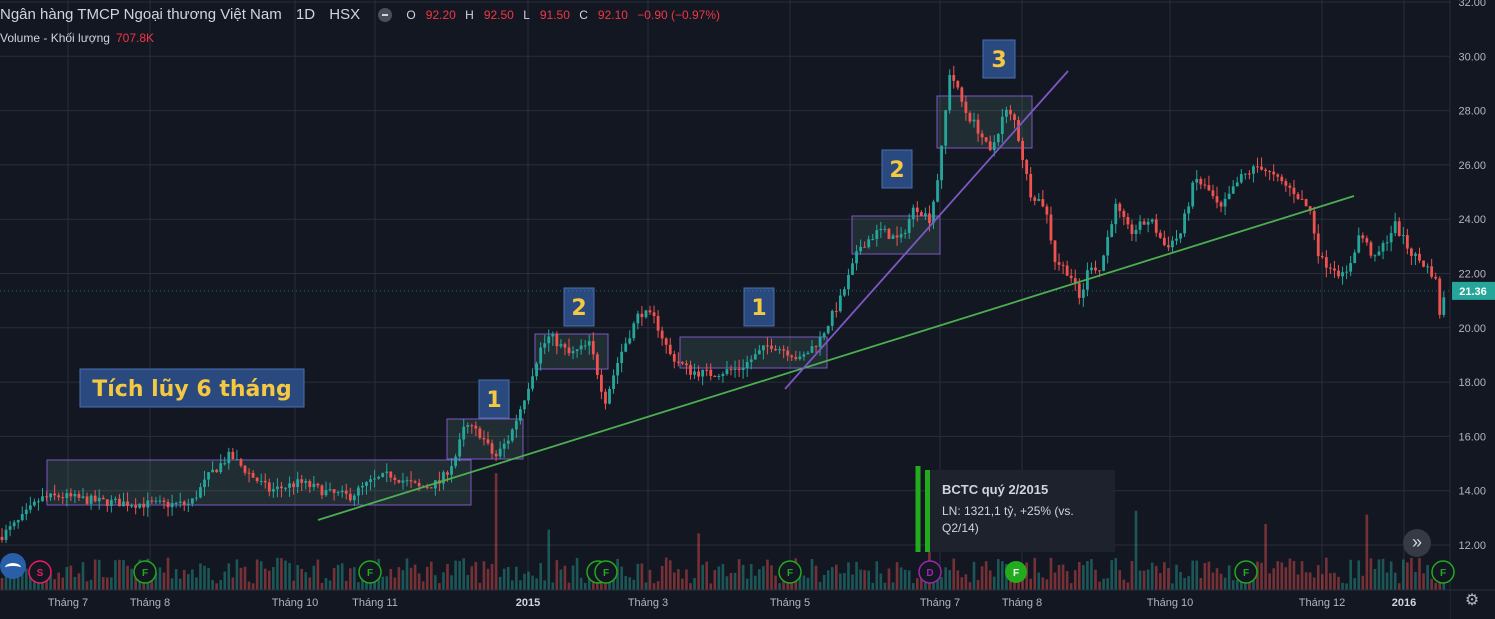 The height and width of the screenshot is (619, 1495). I want to click on collapse-icon, so click(385, 15).